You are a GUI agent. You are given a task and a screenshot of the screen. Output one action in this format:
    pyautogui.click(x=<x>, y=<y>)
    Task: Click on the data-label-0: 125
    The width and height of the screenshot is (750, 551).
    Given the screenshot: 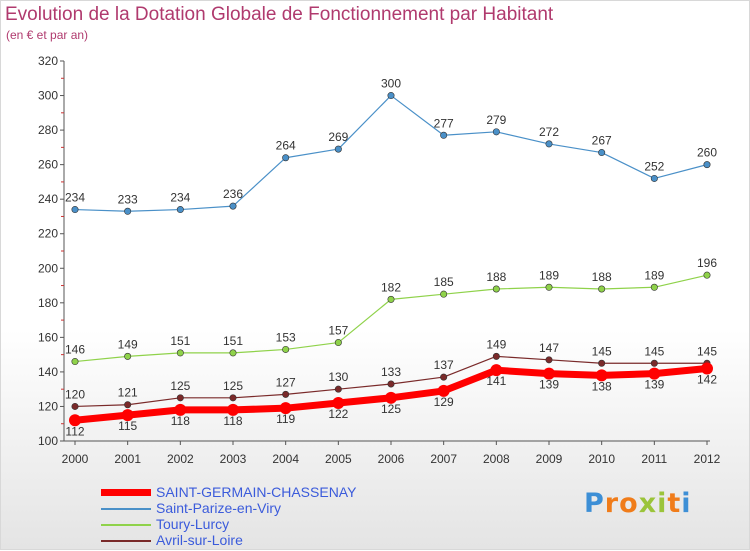 What is the action you would take?
    pyautogui.click(x=391, y=409)
    